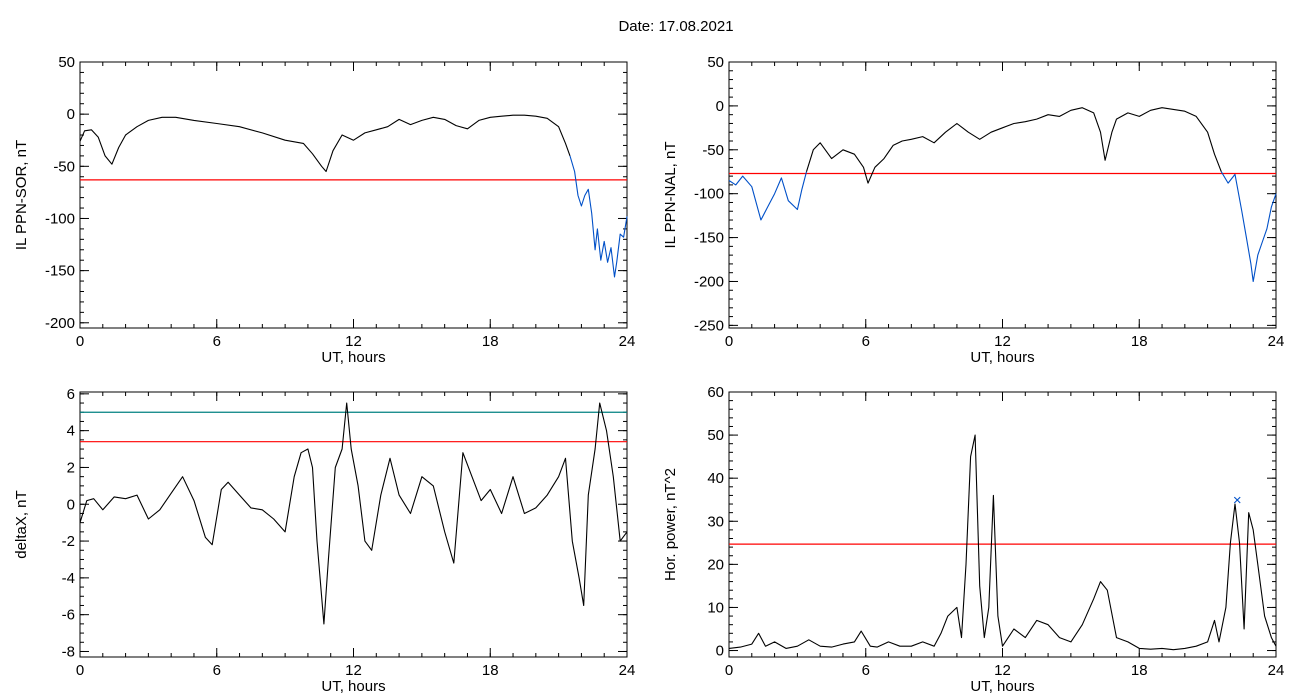 Image resolution: width=1300 pixels, height=700 pixels. What do you see at coordinates (68, 615) in the screenshot?
I see `y-tick-label: -6` at bounding box center [68, 615].